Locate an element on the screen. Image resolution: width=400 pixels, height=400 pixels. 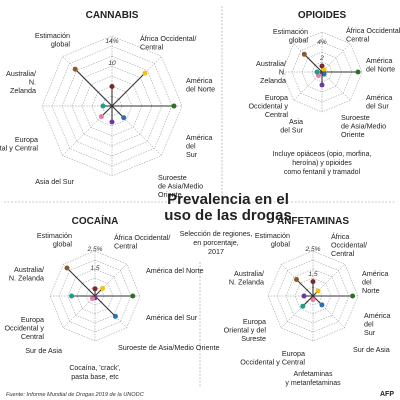
page-title-line2: uso de las drogas is located at coordinates (228, 215).